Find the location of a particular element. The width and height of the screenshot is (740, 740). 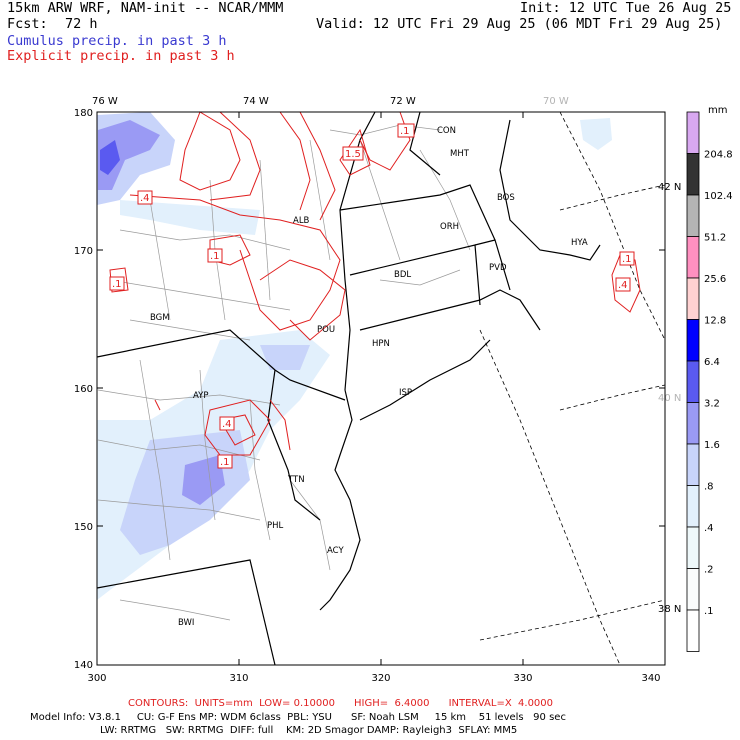

city-label: BGM is located at coordinates (160, 318).